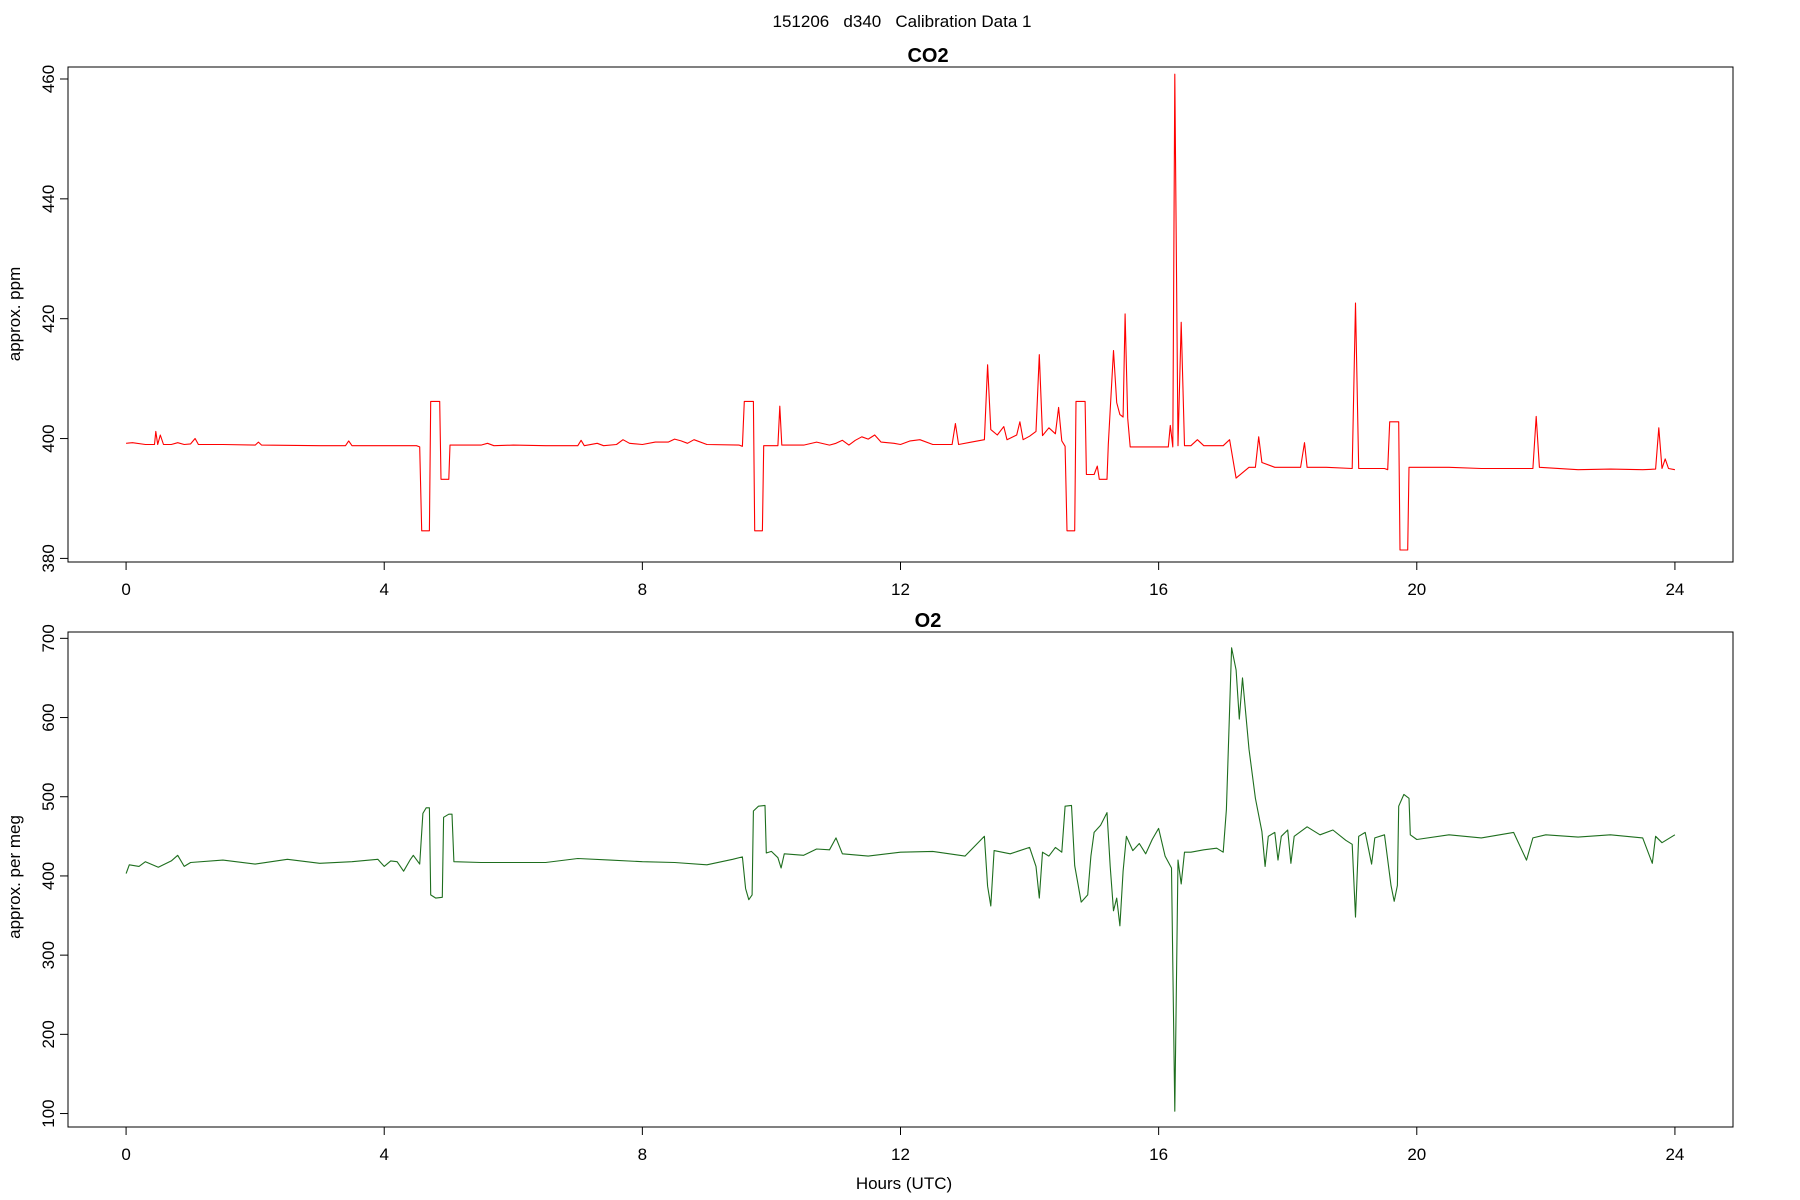 This screenshot has height=1200, width=1800. I want to click on co2-x-tick-label: 0, so click(125, 589).